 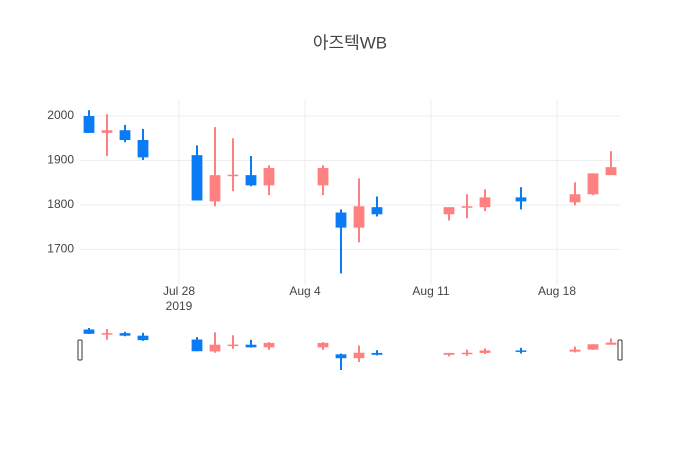 I want to click on chart-title: 아즈텍WB, so click(x=350, y=42).